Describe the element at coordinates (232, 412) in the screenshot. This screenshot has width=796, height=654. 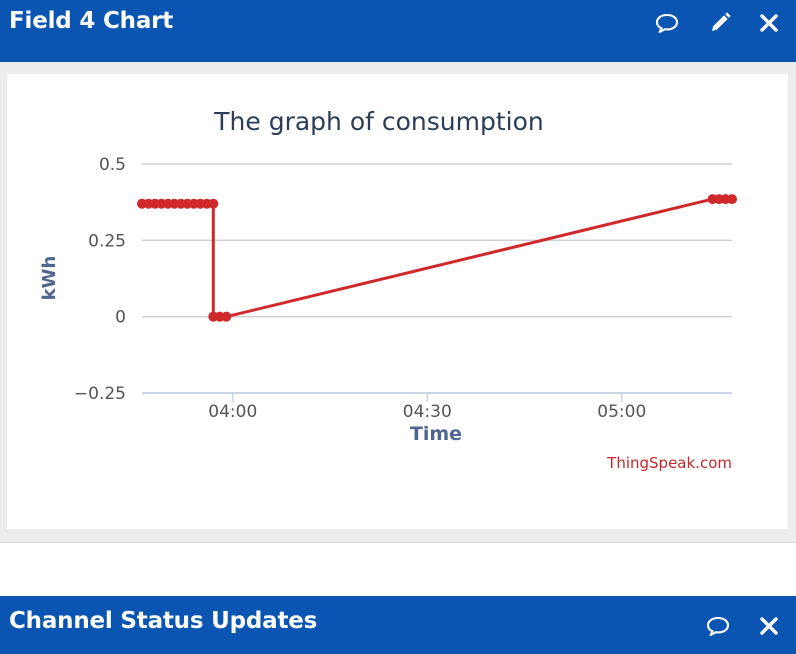
I see `x-tick-label: 04:00` at that location.